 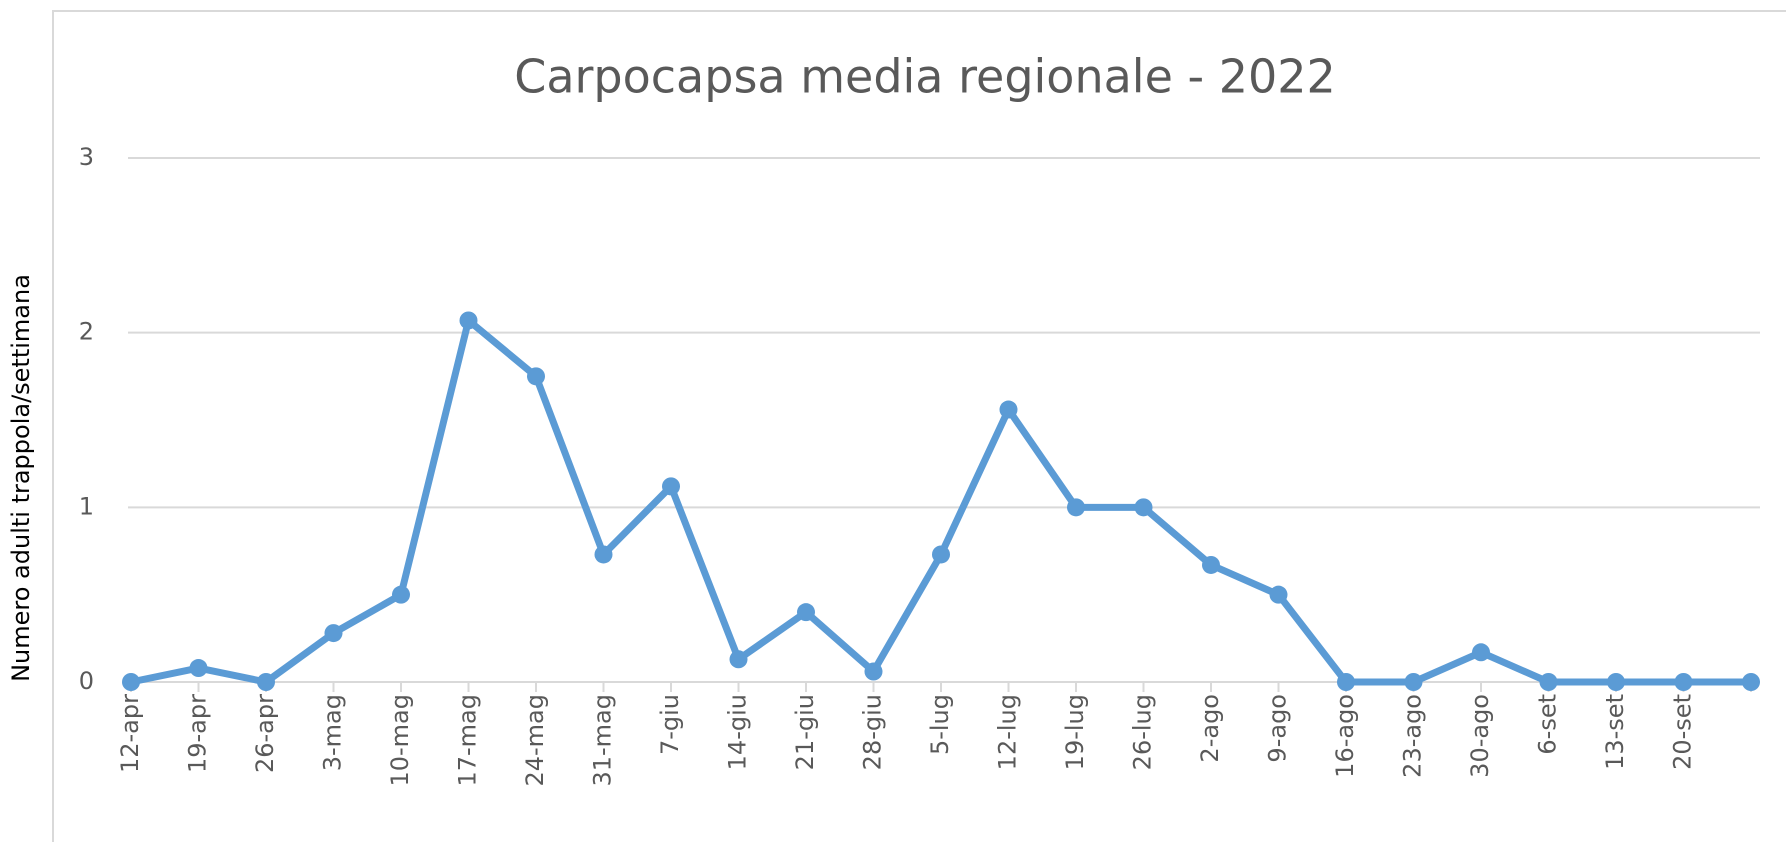 What do you see at coordinates (86, 506) in the screenshot?
I see `y-tick-label: 1` at bounding box center [86, 506].